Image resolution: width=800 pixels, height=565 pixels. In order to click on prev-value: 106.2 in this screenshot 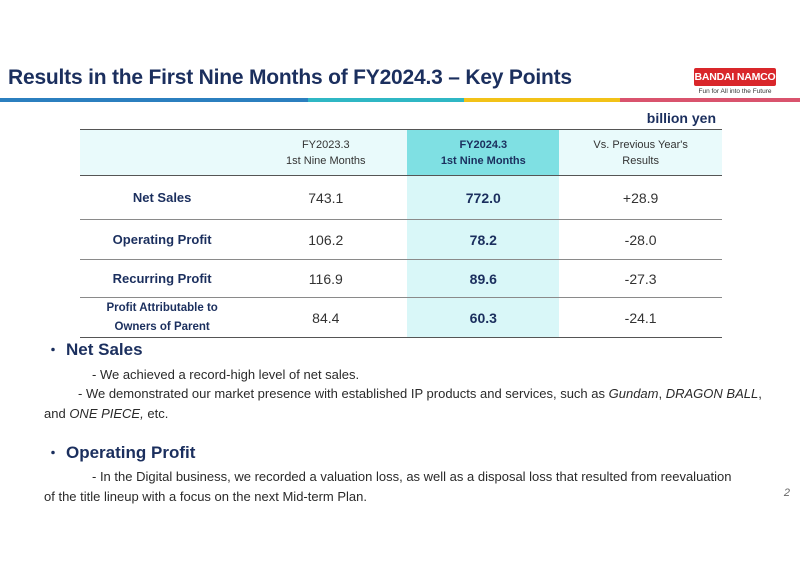, I will do `click(326, 239)`.